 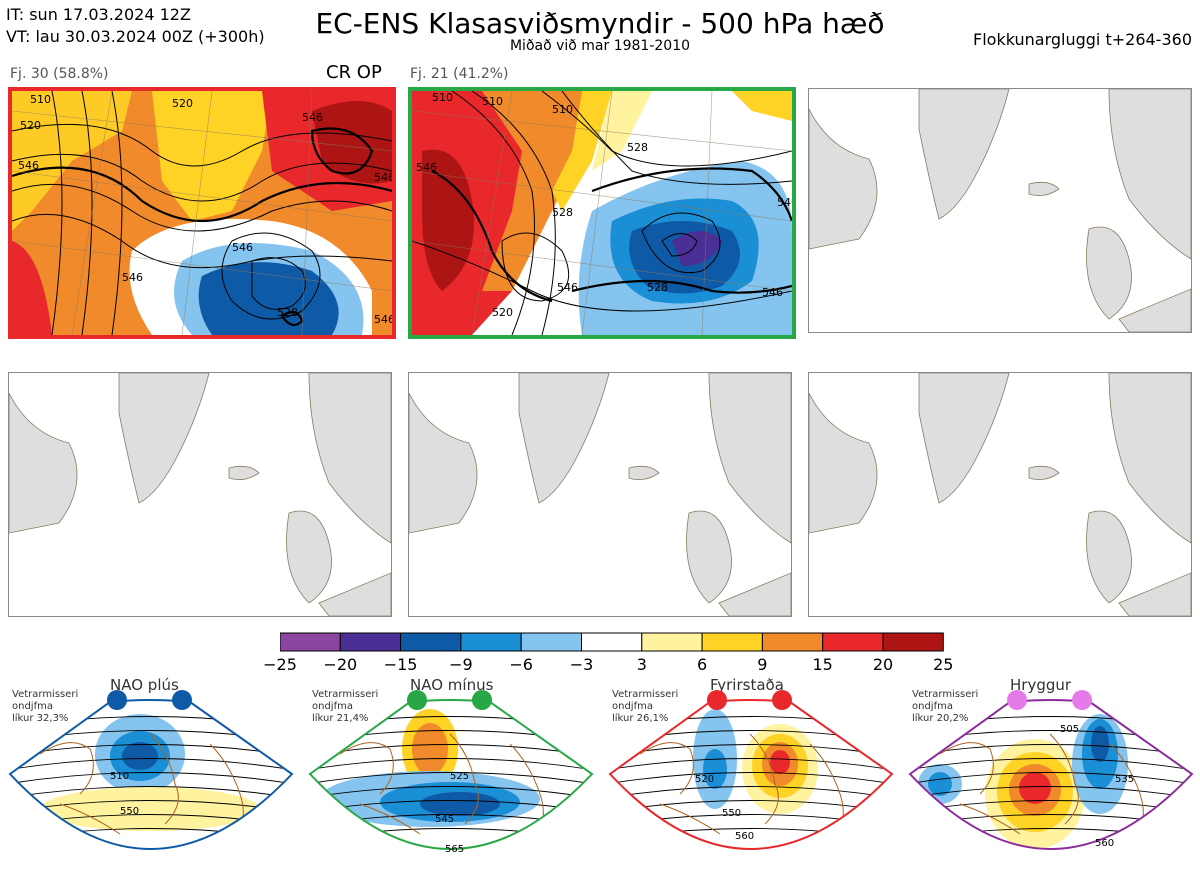 What do you see at coordinates (452, 685) in the screenshot?
I see `regime-title: NAO mínus` at bounding box center [452, 685].